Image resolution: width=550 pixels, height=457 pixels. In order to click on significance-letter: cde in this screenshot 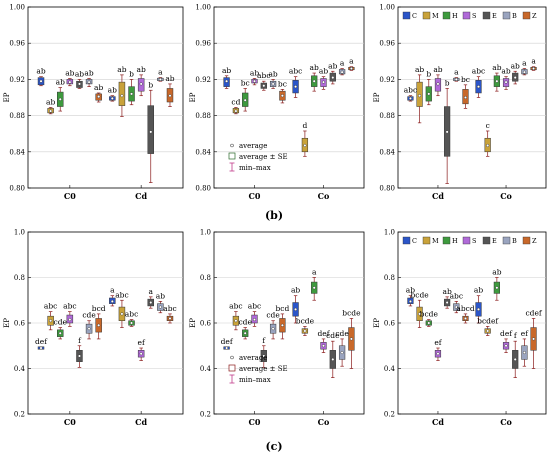, I will do `click(342, 333)`.